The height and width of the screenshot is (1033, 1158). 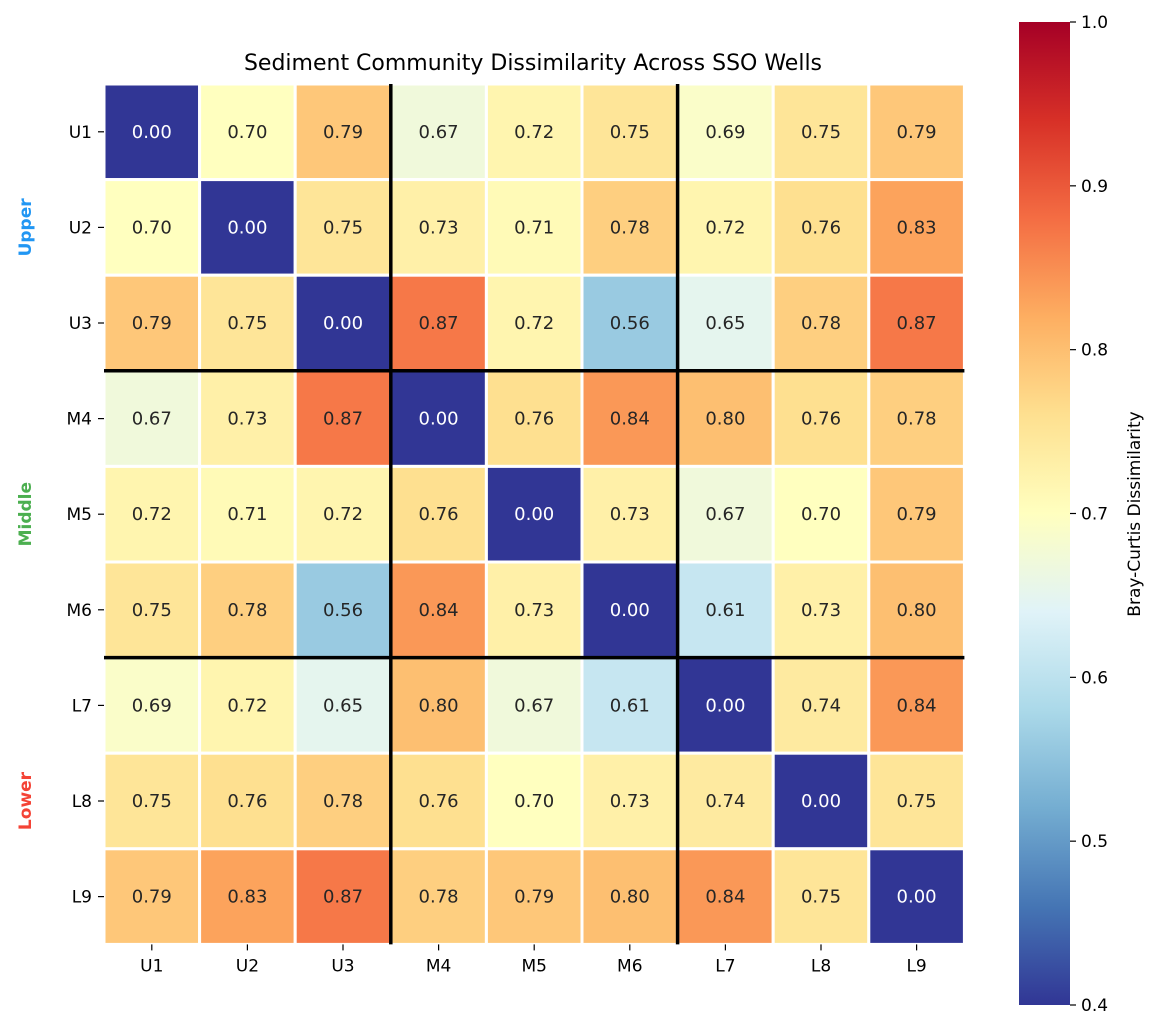 I want to click on group-label: Middle, so click(x=26, y=514).